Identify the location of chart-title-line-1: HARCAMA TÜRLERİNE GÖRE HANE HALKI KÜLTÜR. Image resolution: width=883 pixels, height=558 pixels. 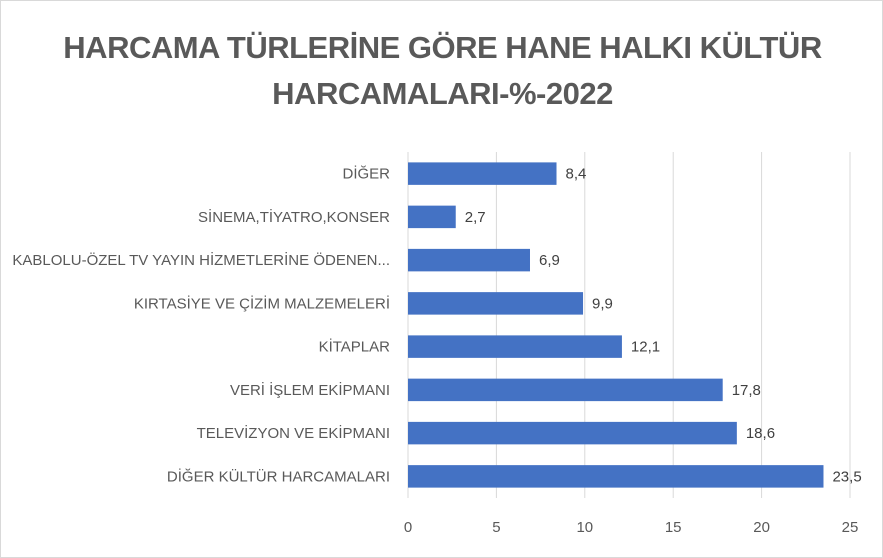
(442, 47).